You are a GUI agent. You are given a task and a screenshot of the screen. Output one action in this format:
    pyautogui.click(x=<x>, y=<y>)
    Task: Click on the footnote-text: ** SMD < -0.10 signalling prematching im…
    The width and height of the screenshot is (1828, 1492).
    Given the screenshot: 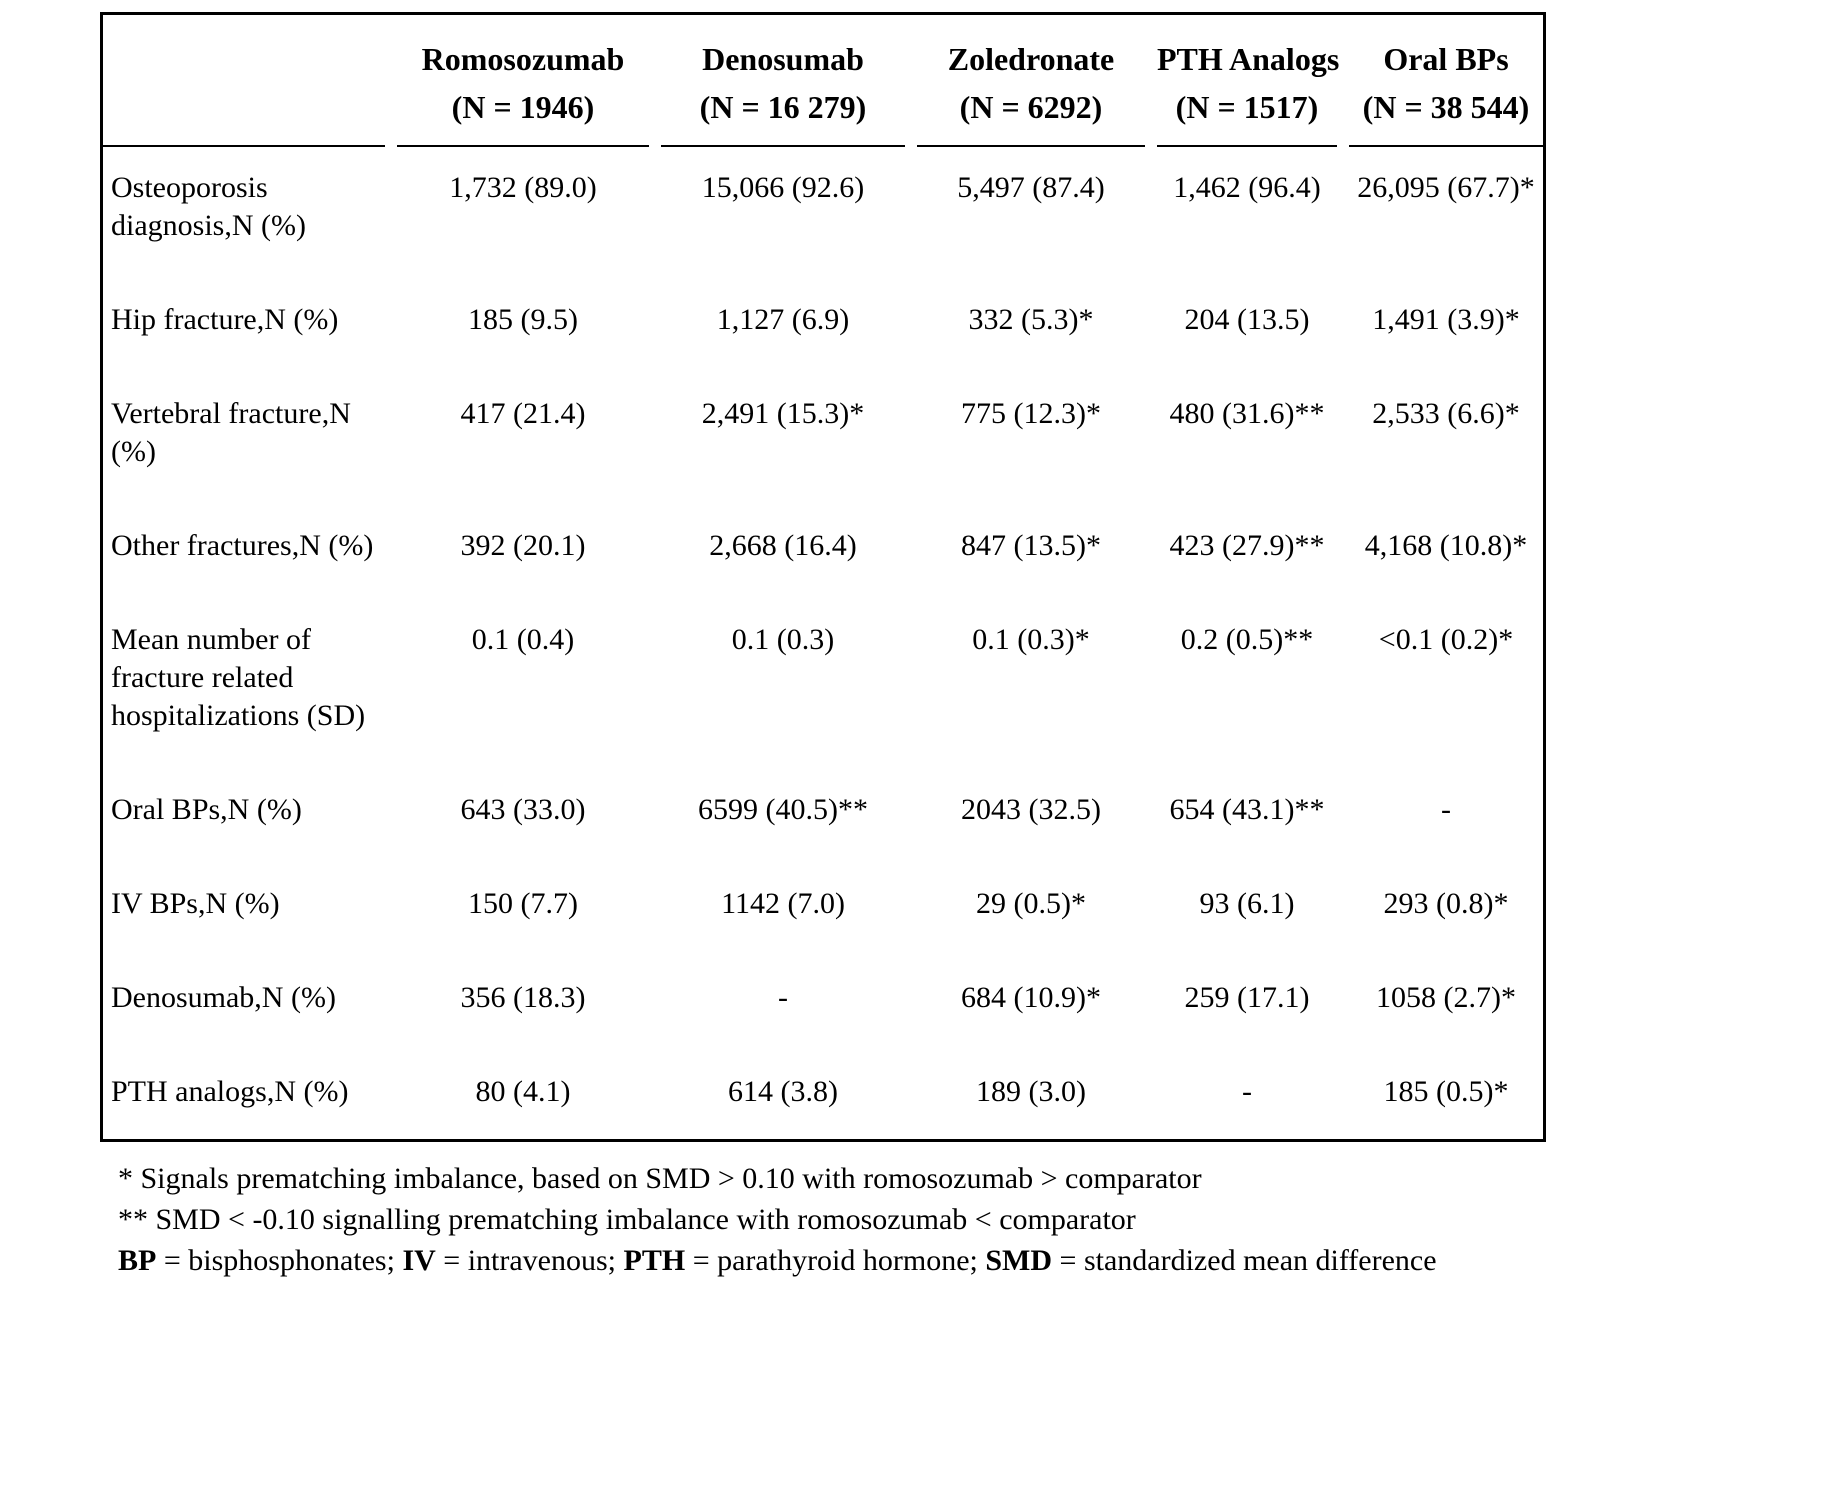 What is the action you would take?
    pyautogui.click(x=627, y=1219)
    